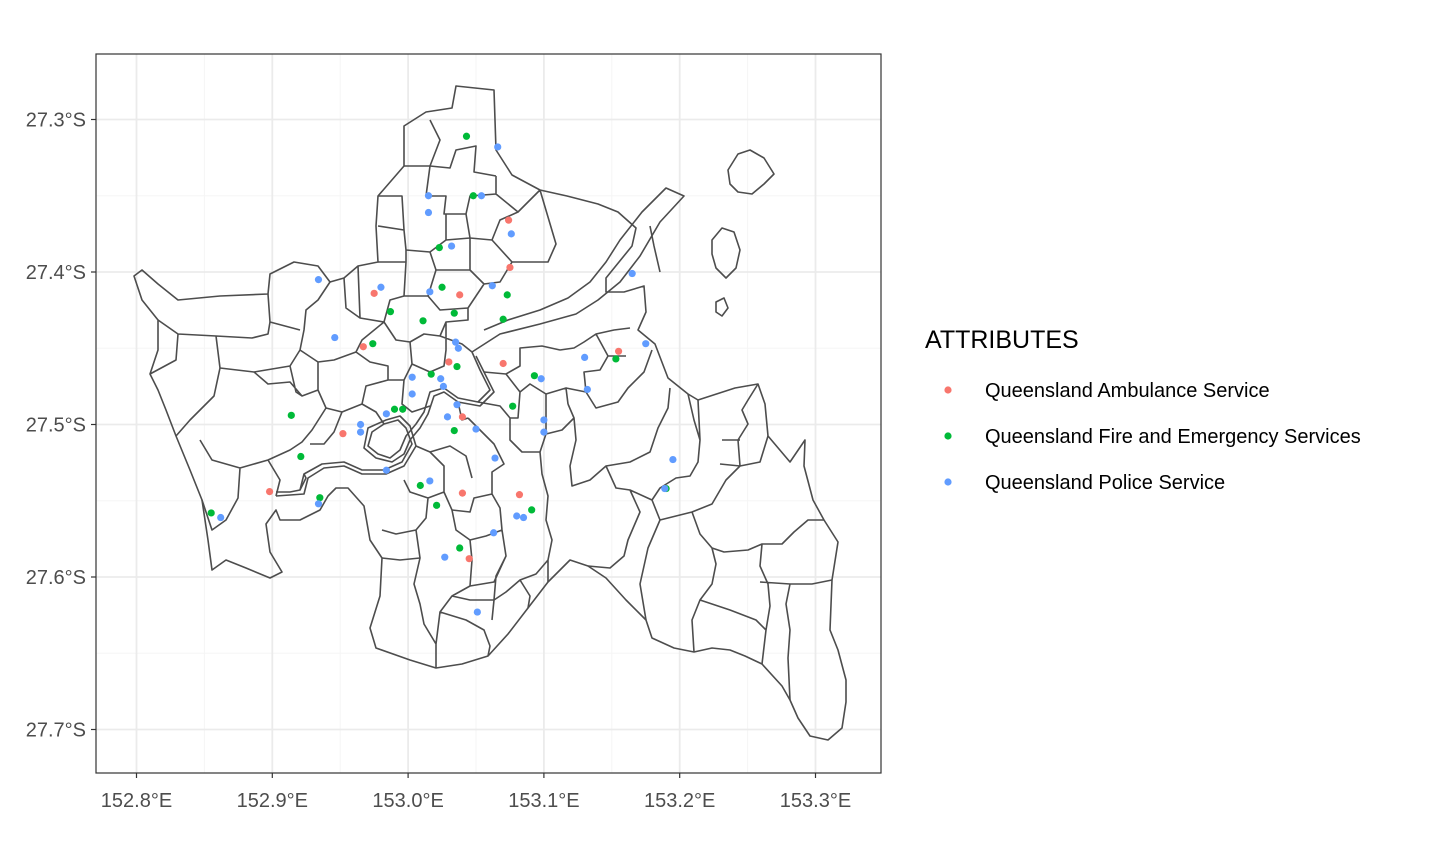 The width and height of the screenshot is (1440, 864). What do you see at coordinates (1127, 391) in the screenshot?
I see `legend-label: Queensland Ambulance Service` at bounding box center [1127, 391].